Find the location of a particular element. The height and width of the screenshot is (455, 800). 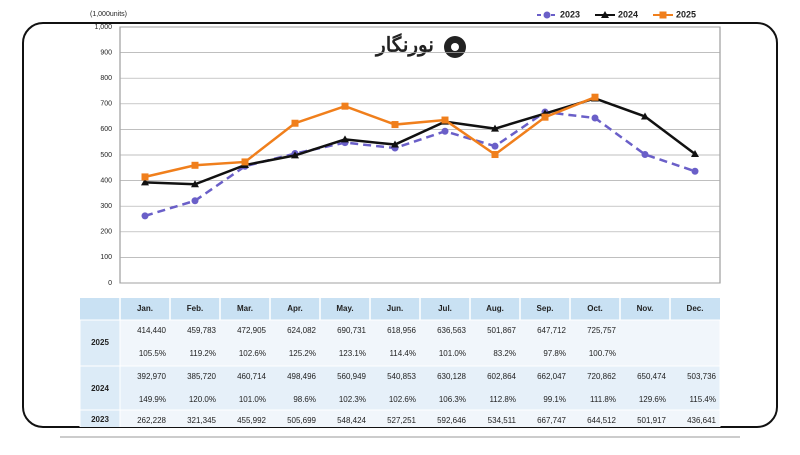

cell-value: 644,512 is located at coordinates (601, 420).